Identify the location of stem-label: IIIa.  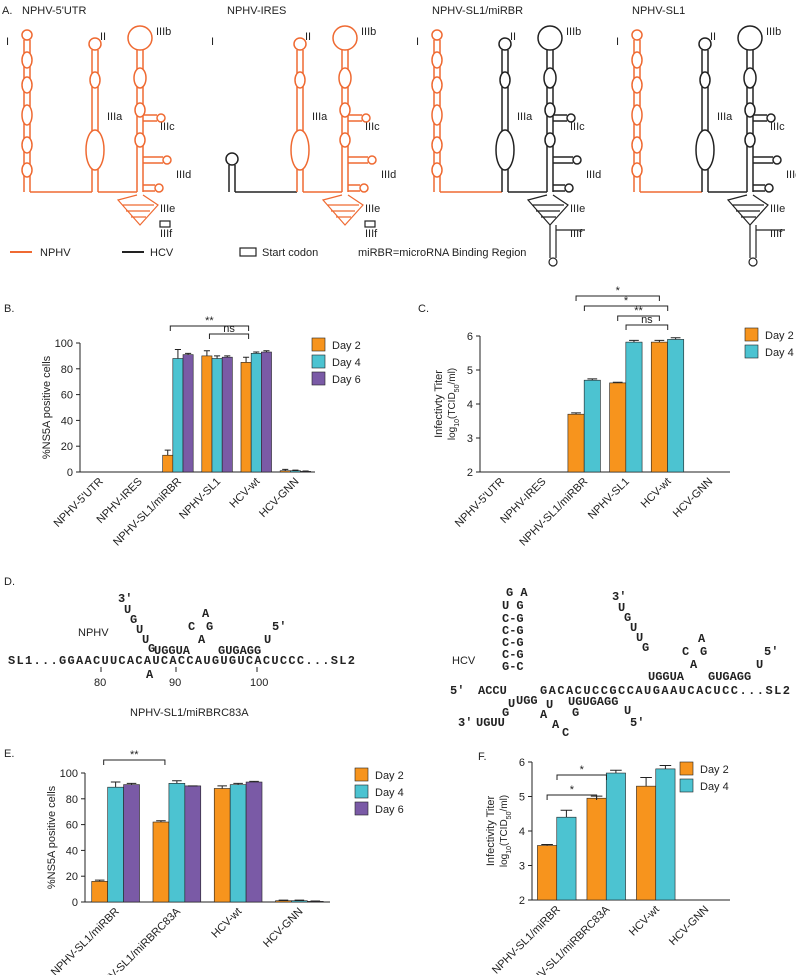
(725, 117).